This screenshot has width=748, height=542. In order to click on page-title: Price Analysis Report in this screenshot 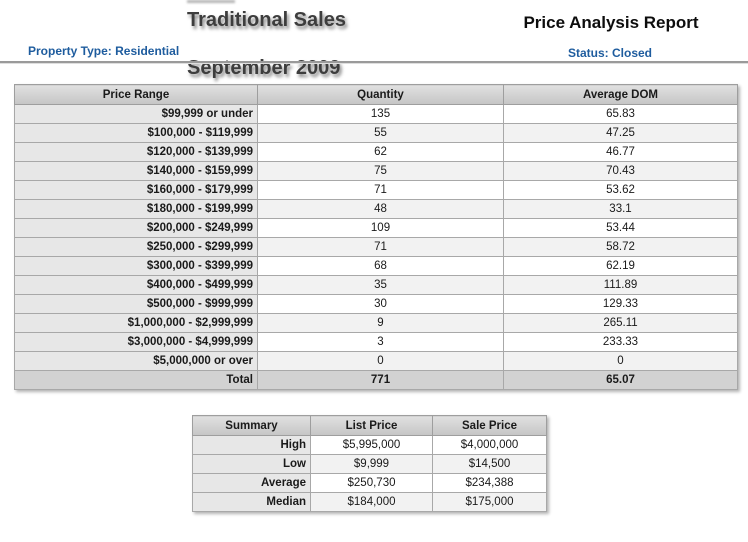, I will do `click(611, 22)`.